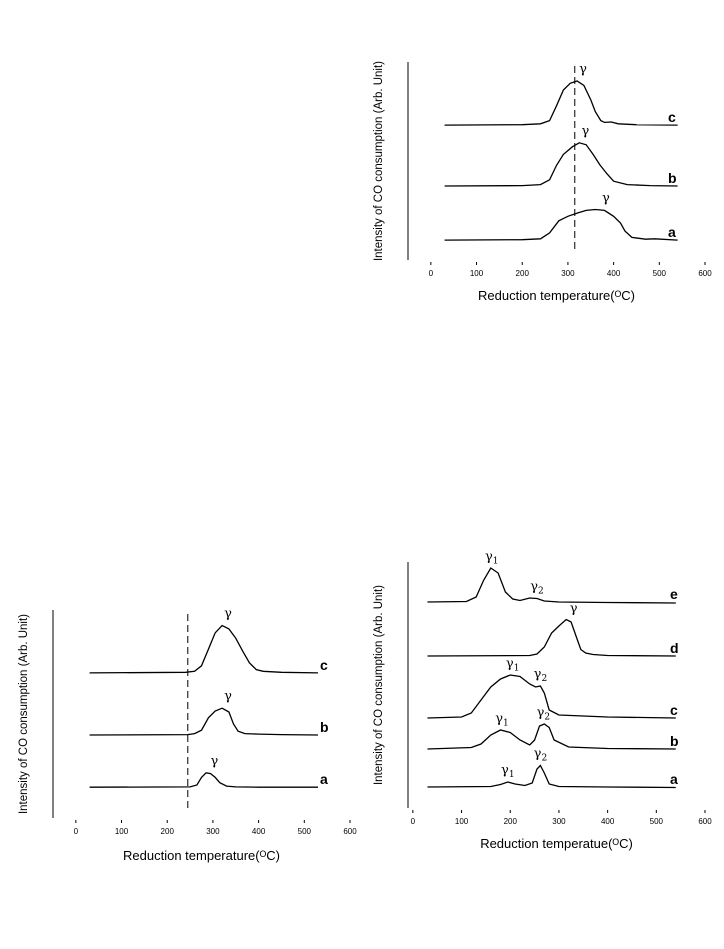 The height and width of the screenshot is (949, 724). Describe the element at coordinates (541, 675) in the screenshot. I see `peak-label-c-2: γ2` at that location.